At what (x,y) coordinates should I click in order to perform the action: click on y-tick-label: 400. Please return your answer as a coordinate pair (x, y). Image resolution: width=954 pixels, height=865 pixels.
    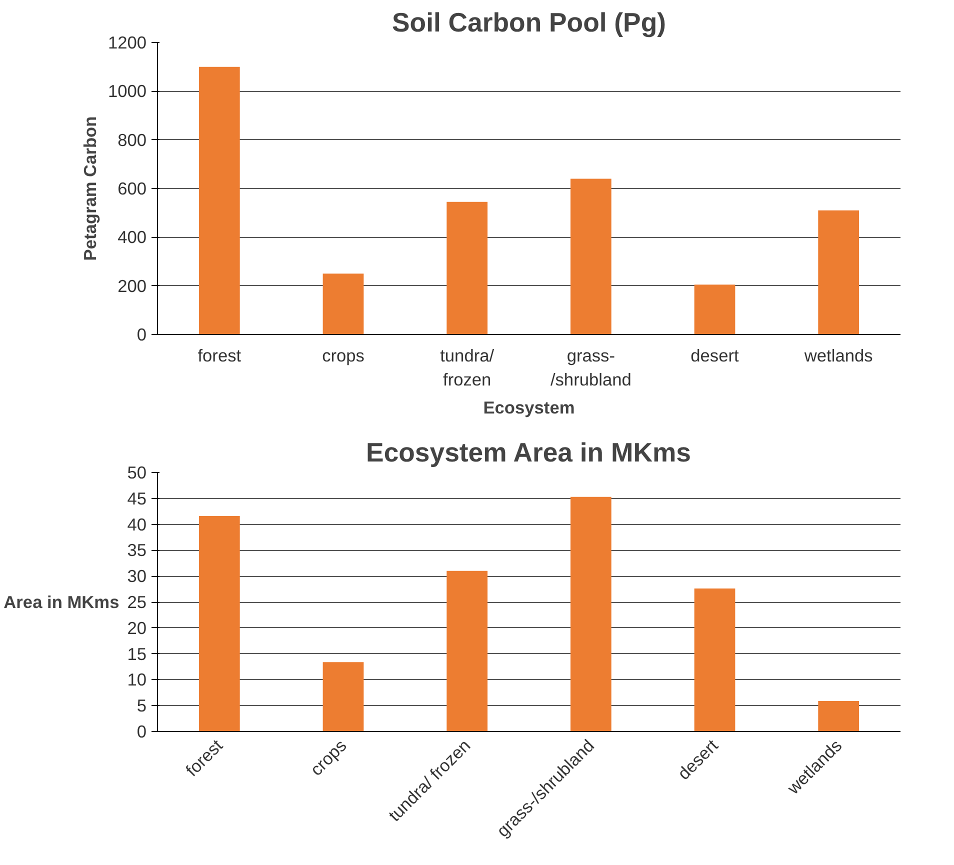
    Looking at the image, I should click on (132, 237).